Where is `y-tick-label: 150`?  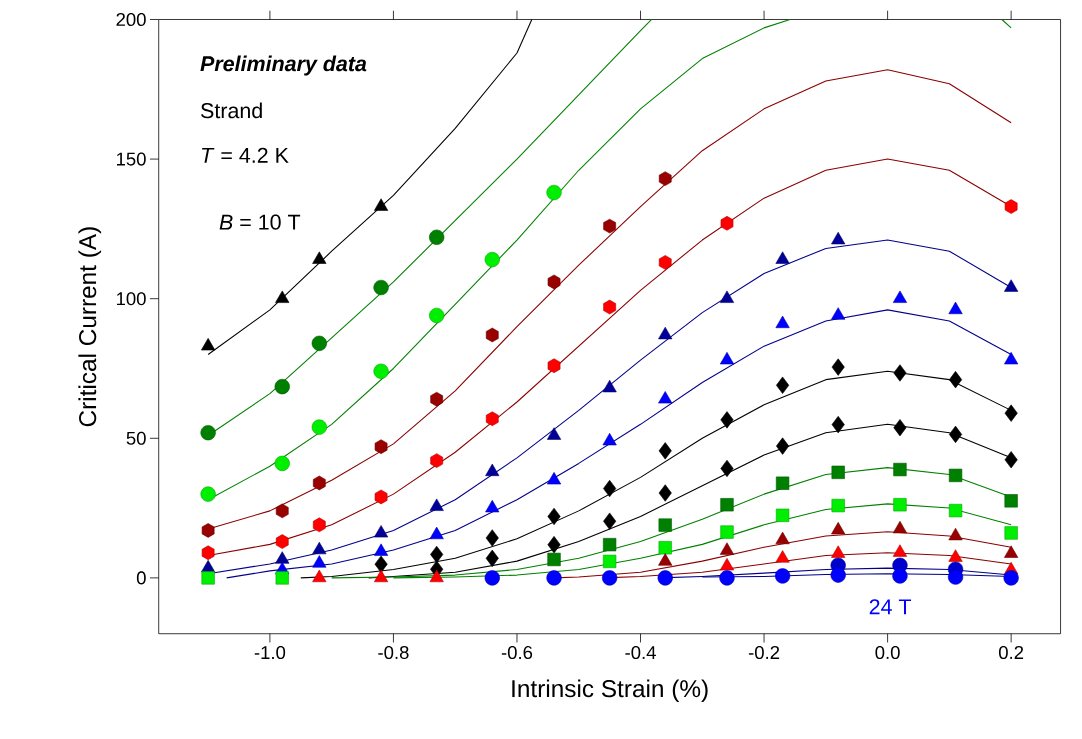 y-tick-label: 150 is located at coordinates (131, 159).